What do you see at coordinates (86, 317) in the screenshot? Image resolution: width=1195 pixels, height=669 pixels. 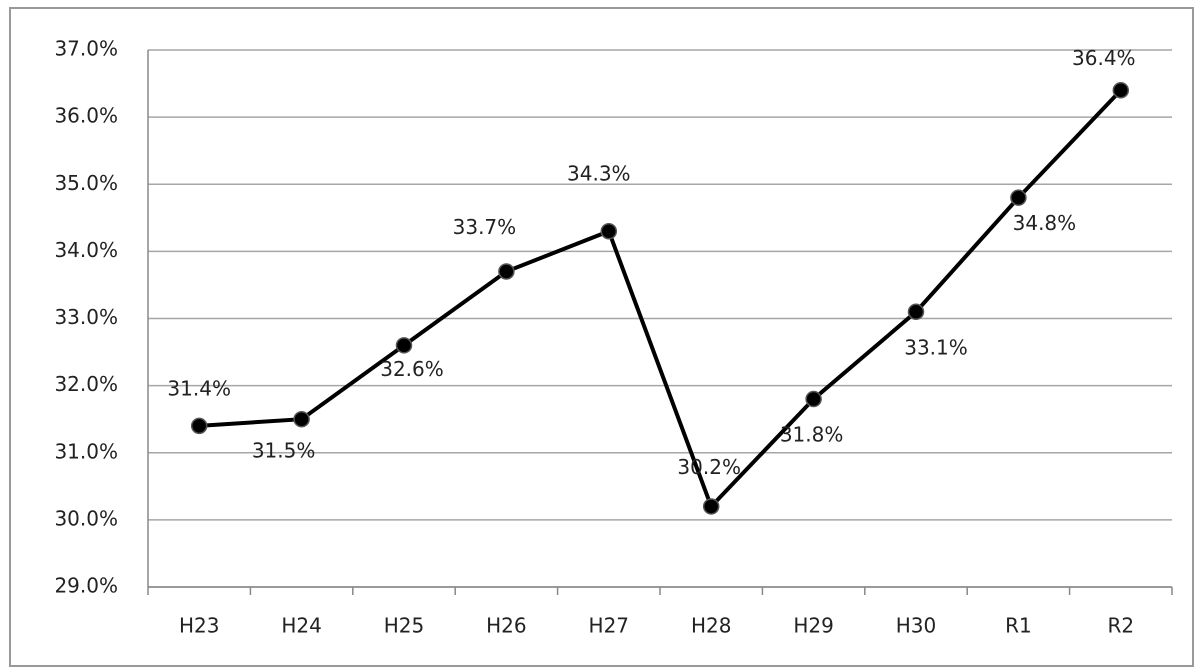 I see `y-tick-label: 33.0%` at bounding box center [86, 317].